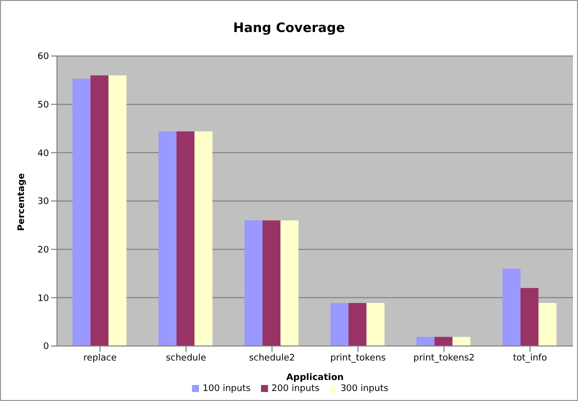  What do you see at coordinates (186, 358) in the screenshot?
I see `x-tick-label: schedule` at bounding box center [186, 358].